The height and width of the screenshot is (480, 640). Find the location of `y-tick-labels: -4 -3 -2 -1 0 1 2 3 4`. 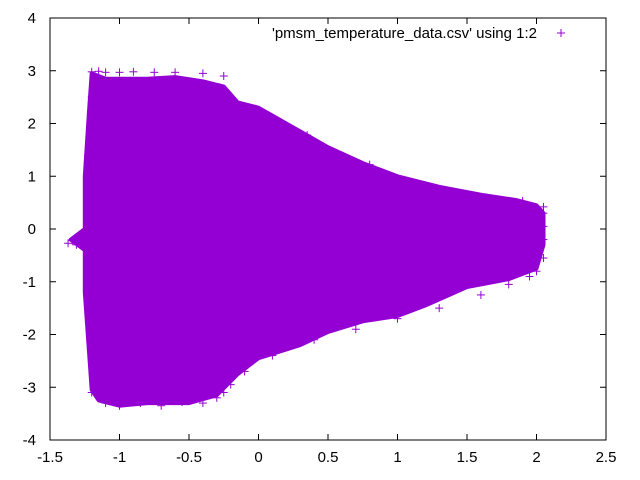

y-tick-labels: -4 -3 -2 -1 0 1 2 3 4 is located at coordinates (29, 229).